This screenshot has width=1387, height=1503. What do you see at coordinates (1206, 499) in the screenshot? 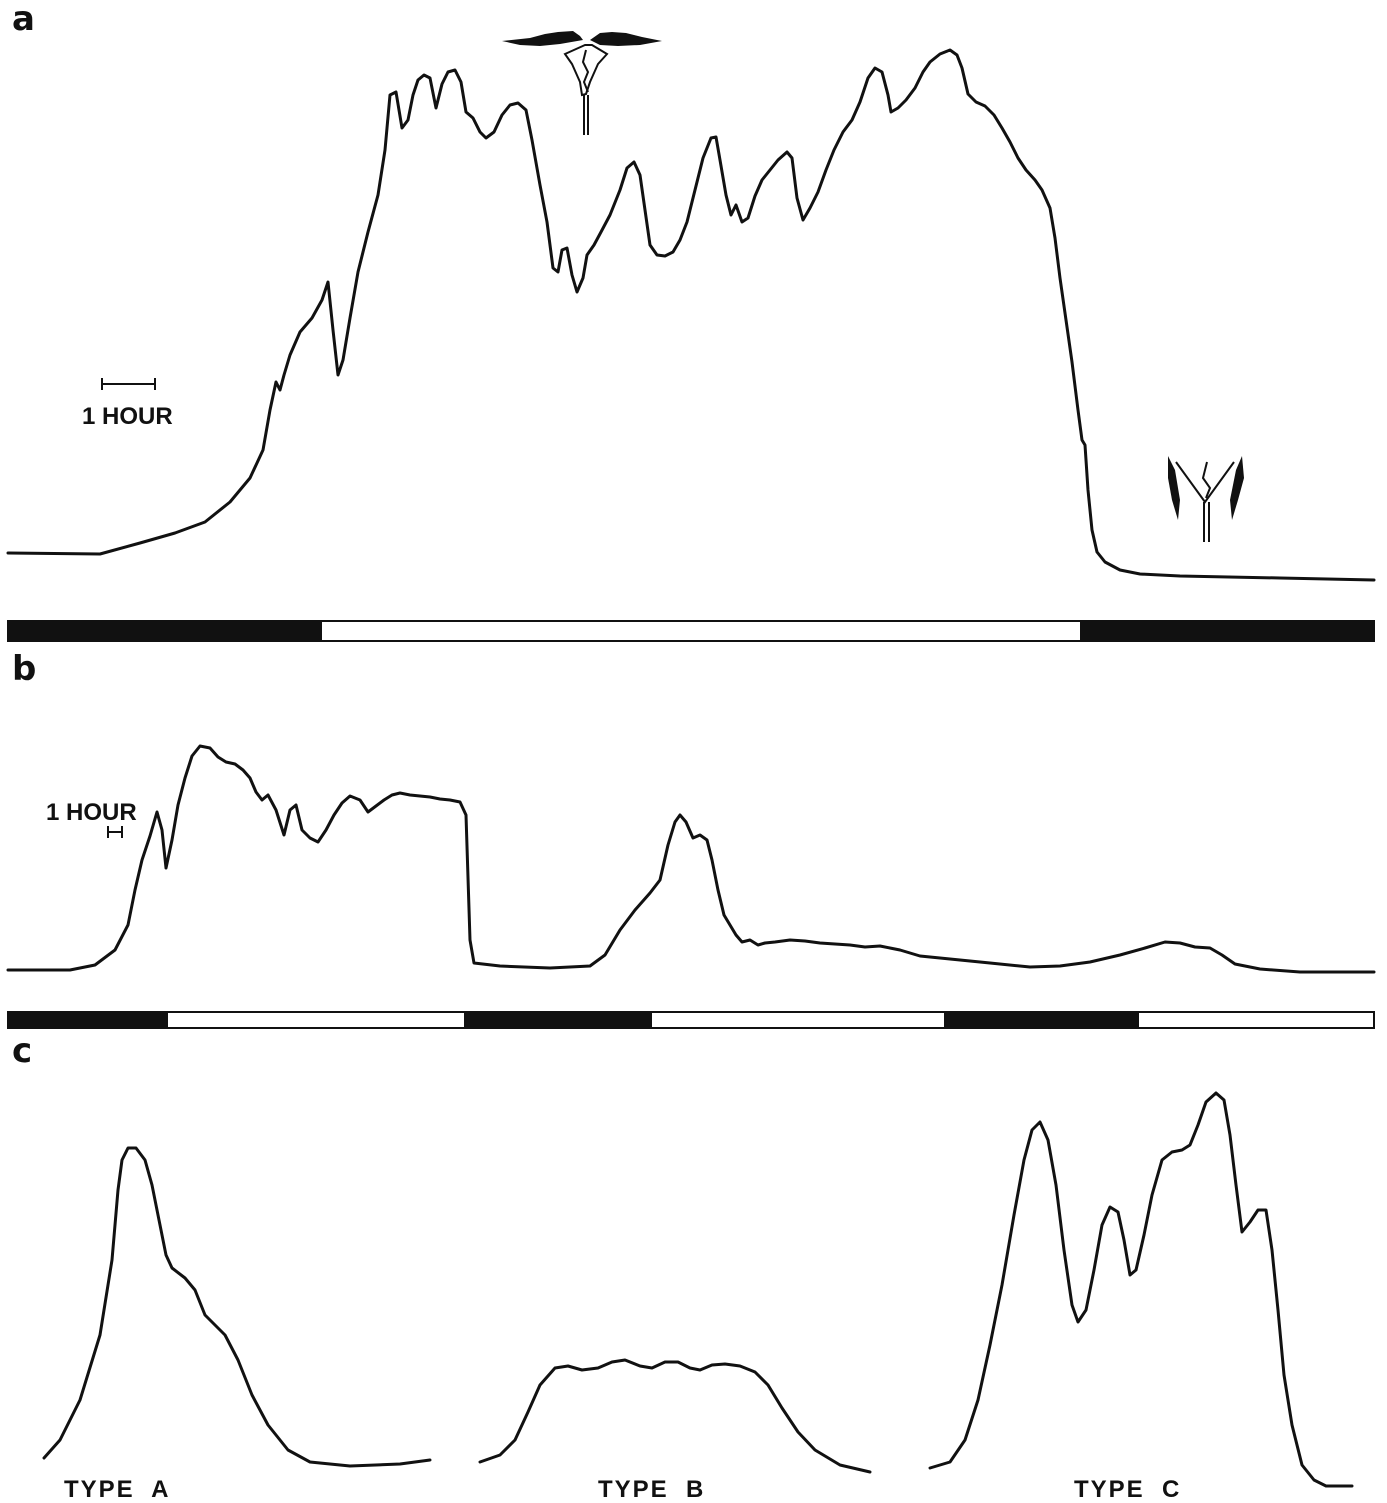
I see `flower-closed-icon` at bounding box center [1206, 499].